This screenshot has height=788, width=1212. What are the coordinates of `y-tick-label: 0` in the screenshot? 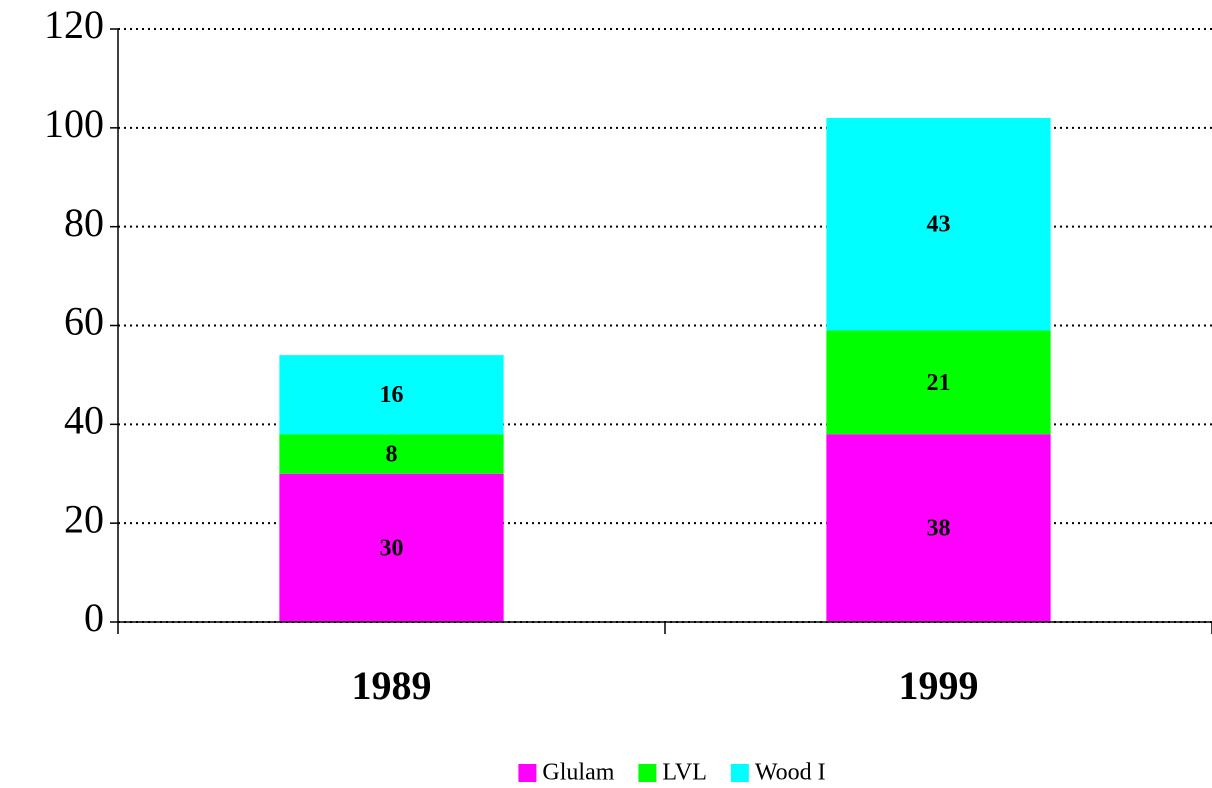 It's located at (94, 617).